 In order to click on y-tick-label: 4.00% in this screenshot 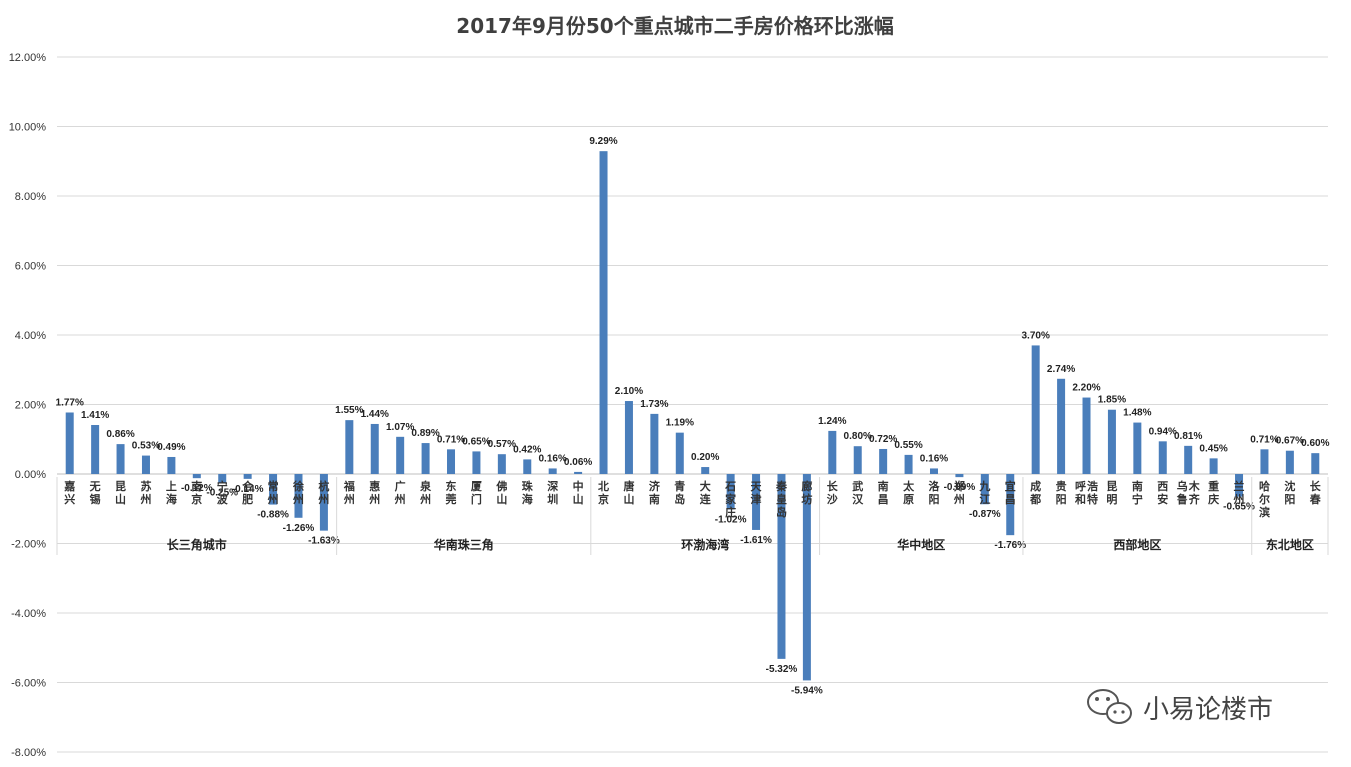, I will do `click(30, 336)`.